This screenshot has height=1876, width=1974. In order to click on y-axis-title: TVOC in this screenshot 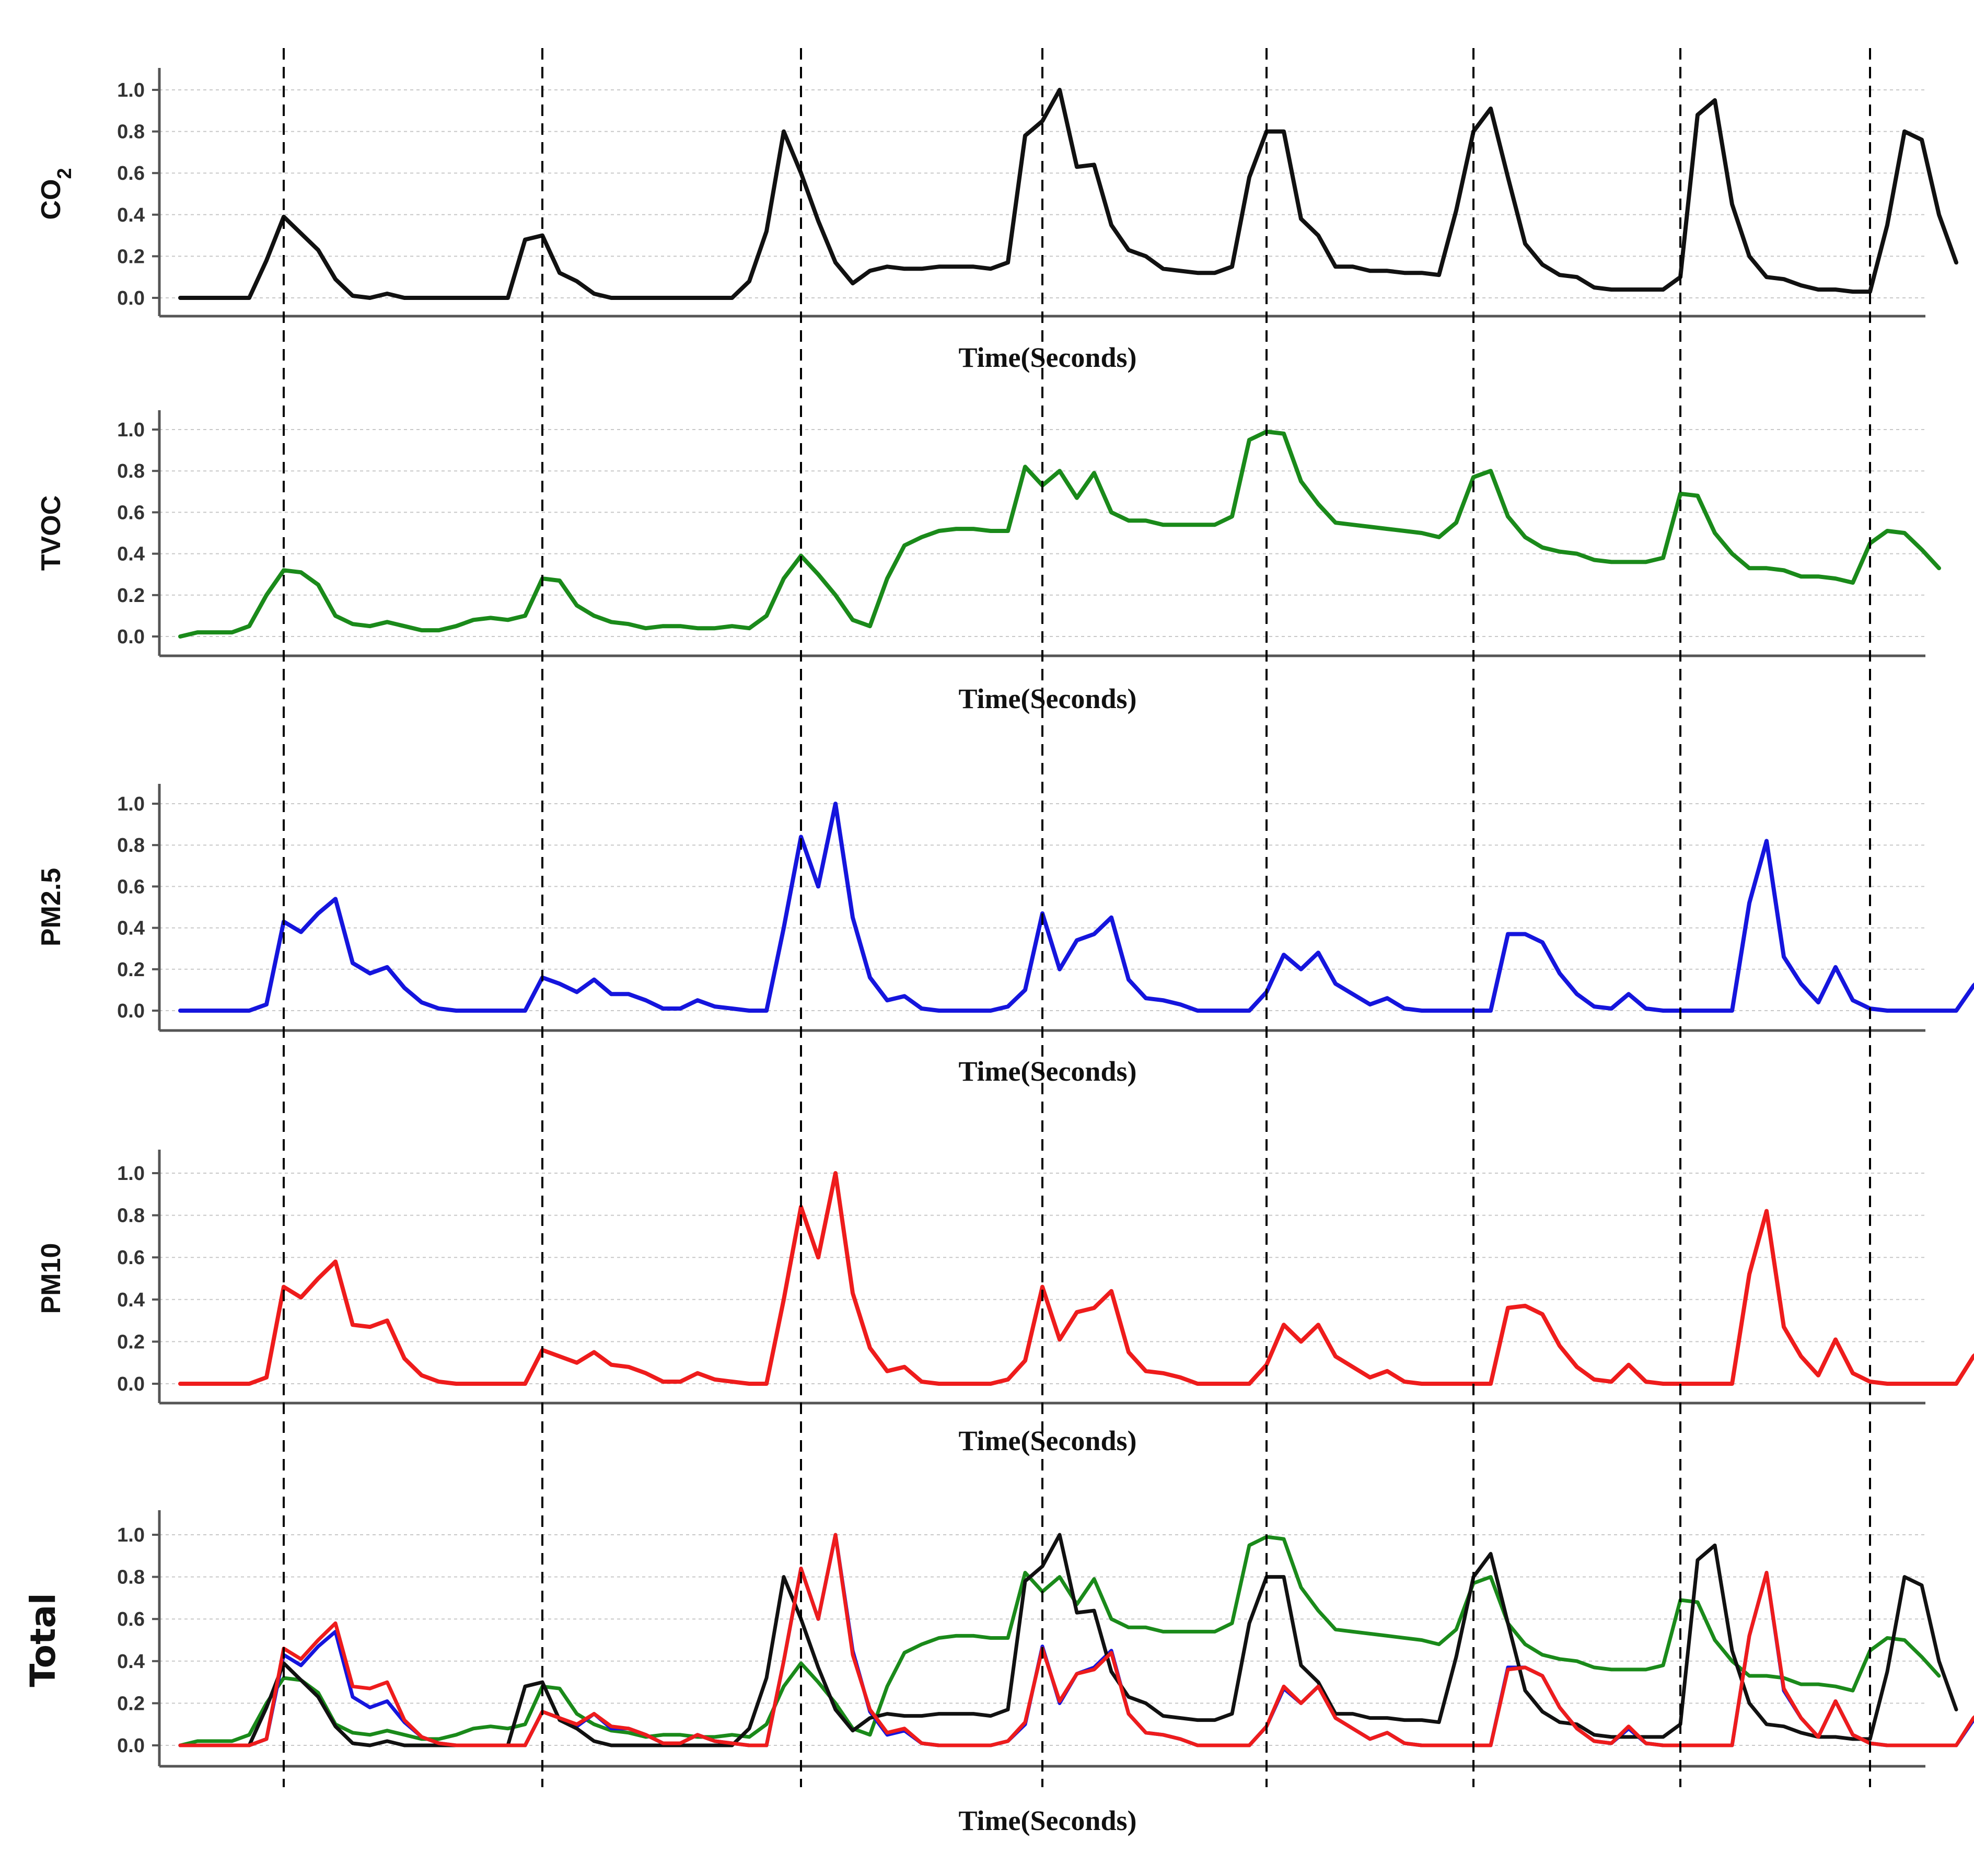, I will do `click(51, 533)`.